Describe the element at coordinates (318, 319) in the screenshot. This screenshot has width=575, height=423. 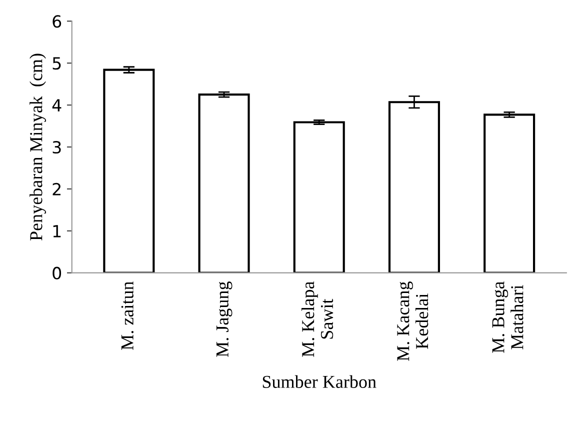
I see `x-tick-label: M. Kelapa Sawit` at that location.